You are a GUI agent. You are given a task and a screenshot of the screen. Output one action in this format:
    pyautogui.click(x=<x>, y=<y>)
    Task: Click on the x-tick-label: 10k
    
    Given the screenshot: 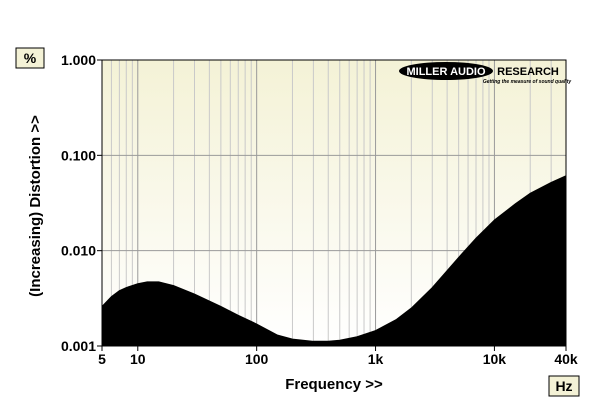 What is the action you would take?
    pyautogui.click(x=495, y=359)
    